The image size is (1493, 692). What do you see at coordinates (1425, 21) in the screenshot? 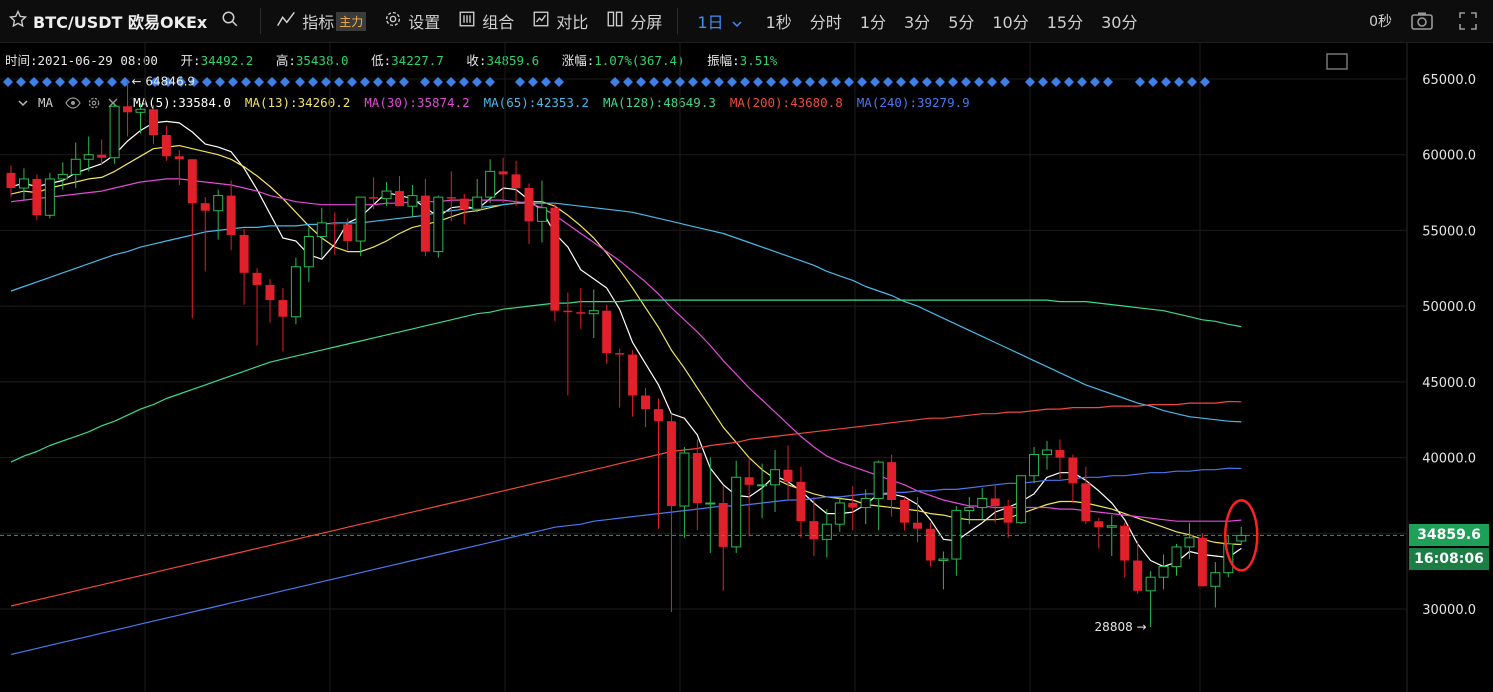
I see `camera-icon` at bounding box center [1425, 21].